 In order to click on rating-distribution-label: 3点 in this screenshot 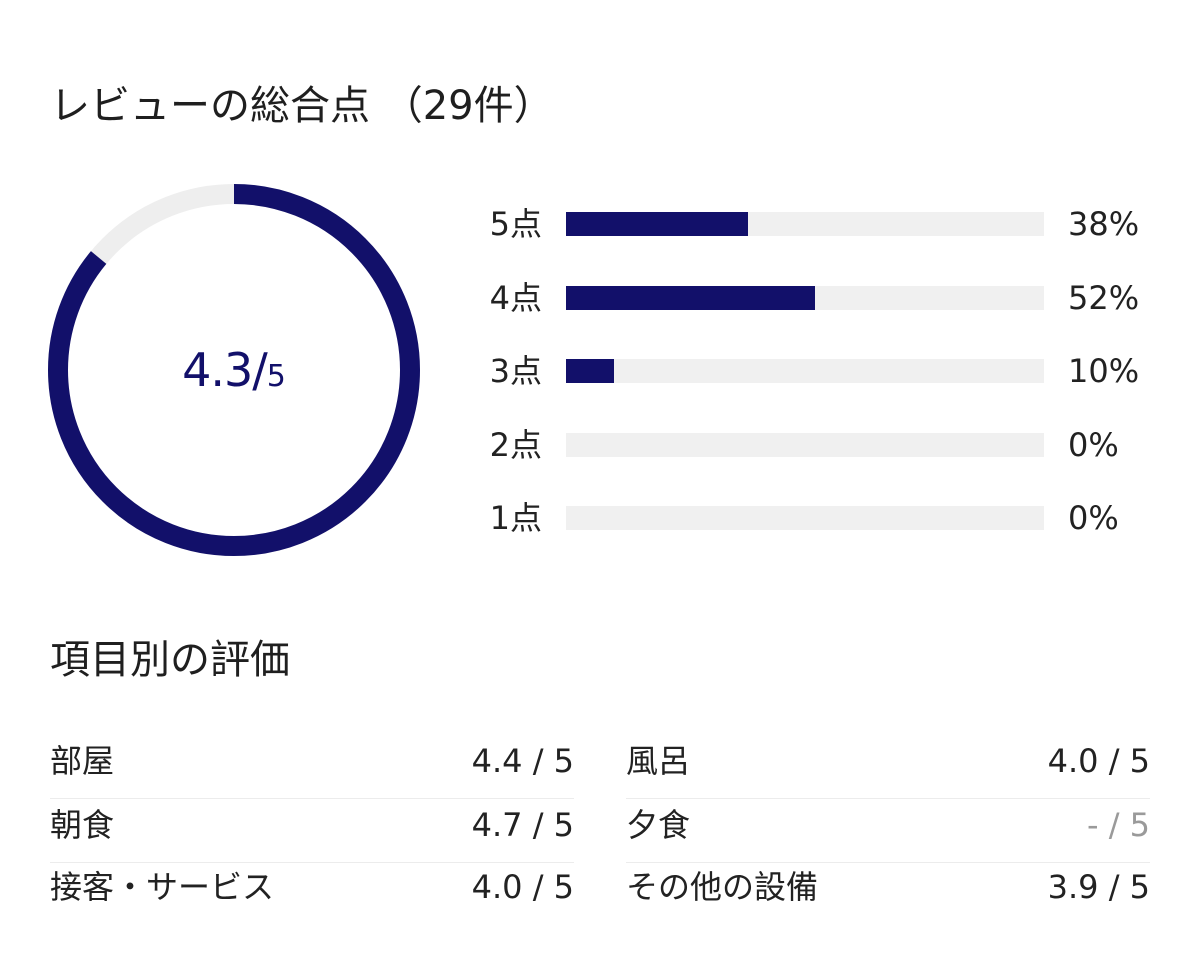, I will do `click(515, 371)`.